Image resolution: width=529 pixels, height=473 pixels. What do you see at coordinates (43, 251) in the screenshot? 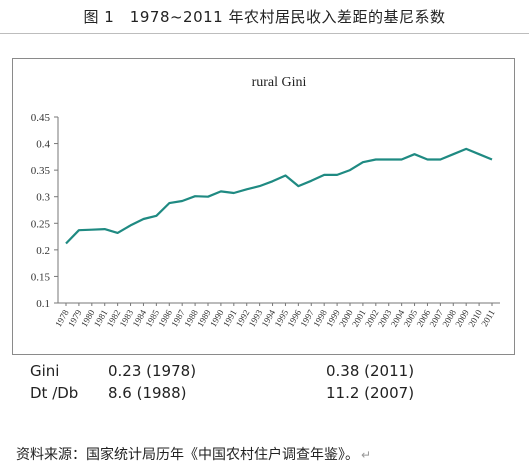
I see `y-tick-label: 0.2` at bounding box center [43, 251].